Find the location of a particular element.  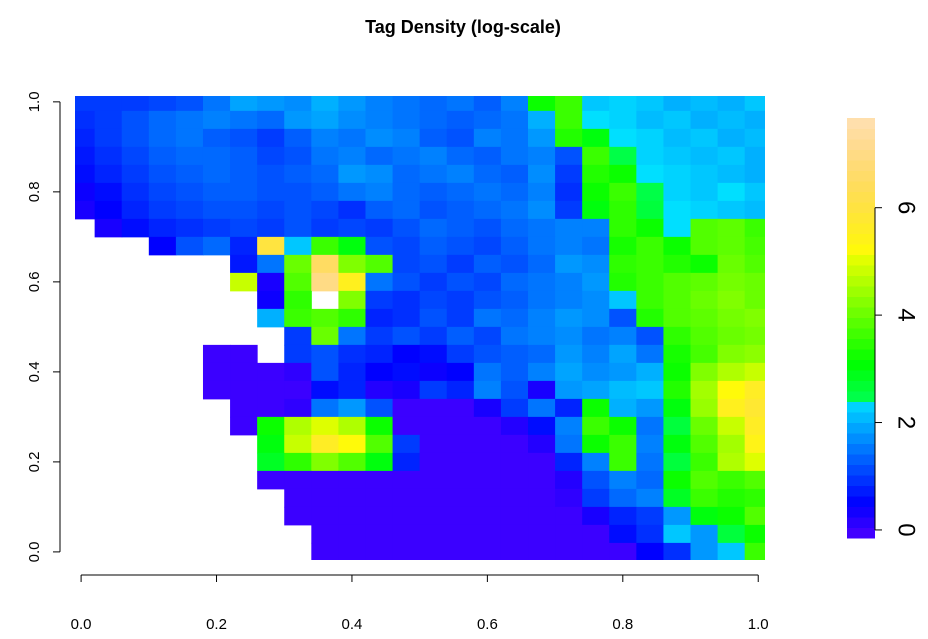

x-tick-label: 0.2 is located at coordinates (216, 624).